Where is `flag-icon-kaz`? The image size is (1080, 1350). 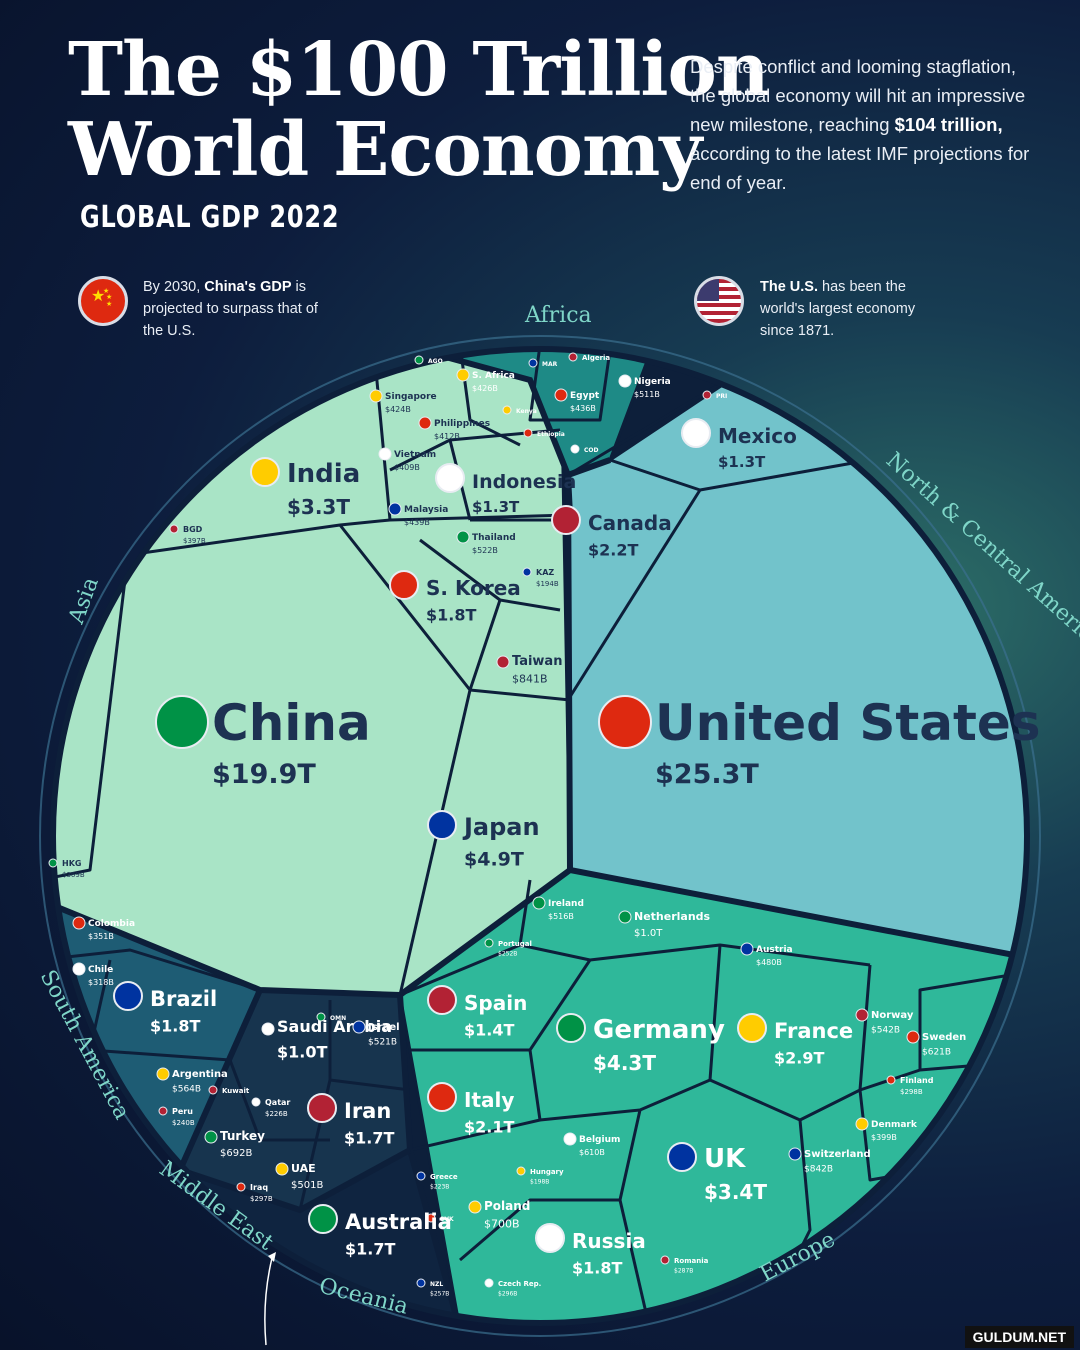 flag-icon-kaz is located at coordinates (527, 572).